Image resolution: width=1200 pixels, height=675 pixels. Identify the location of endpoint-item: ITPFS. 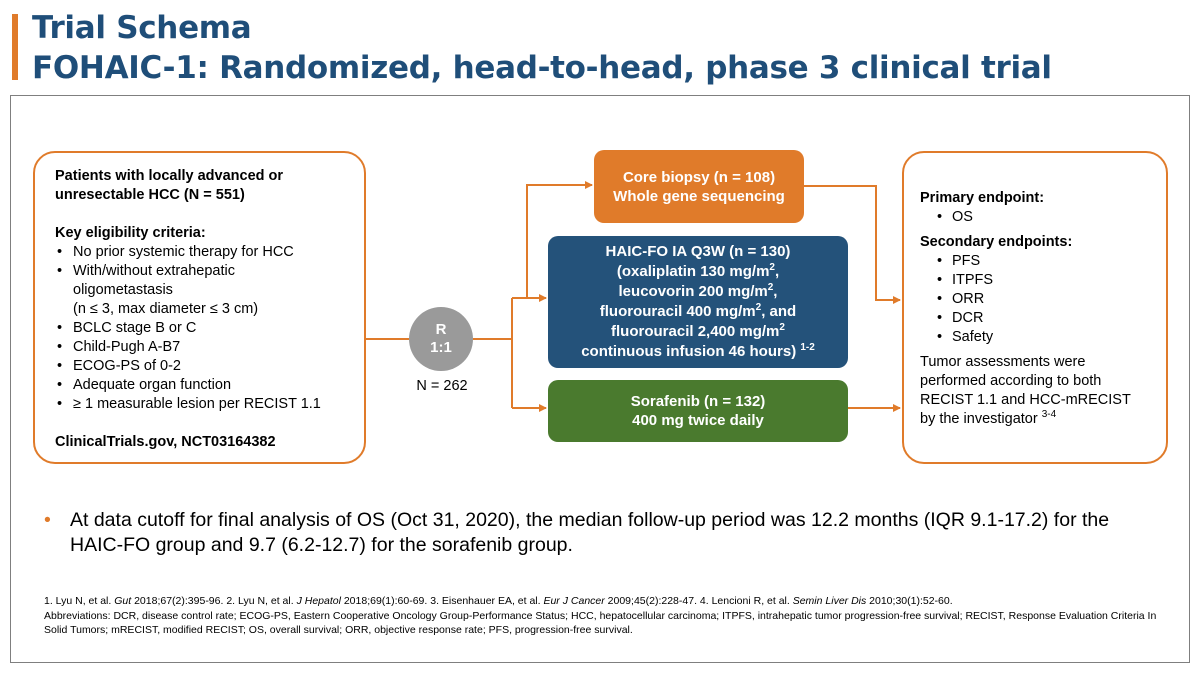
(1037, 280).